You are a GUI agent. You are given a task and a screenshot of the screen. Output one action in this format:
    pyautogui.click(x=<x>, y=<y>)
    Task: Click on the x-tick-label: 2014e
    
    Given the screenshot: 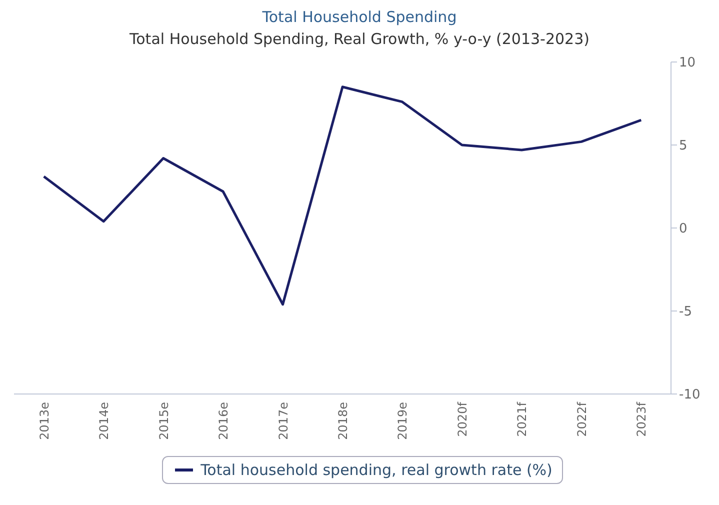 What is the action you would take?
    pyautogui.click(x=104, y=421)
    